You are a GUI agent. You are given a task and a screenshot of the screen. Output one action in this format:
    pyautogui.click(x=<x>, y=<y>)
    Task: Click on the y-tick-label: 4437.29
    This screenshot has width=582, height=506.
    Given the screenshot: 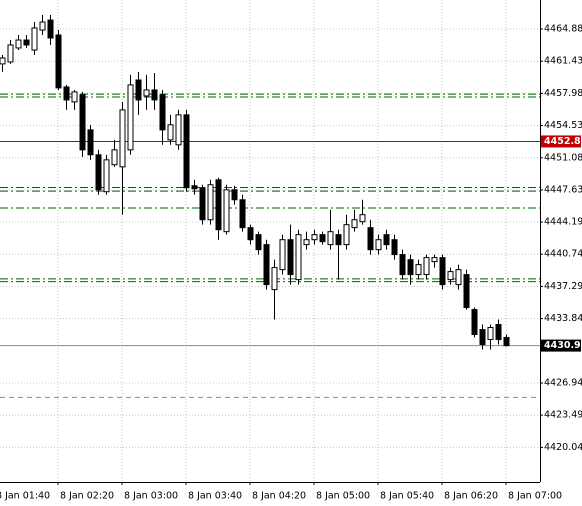 What is the action you would take?
    pyautogui.click(x=563, y=286)
    